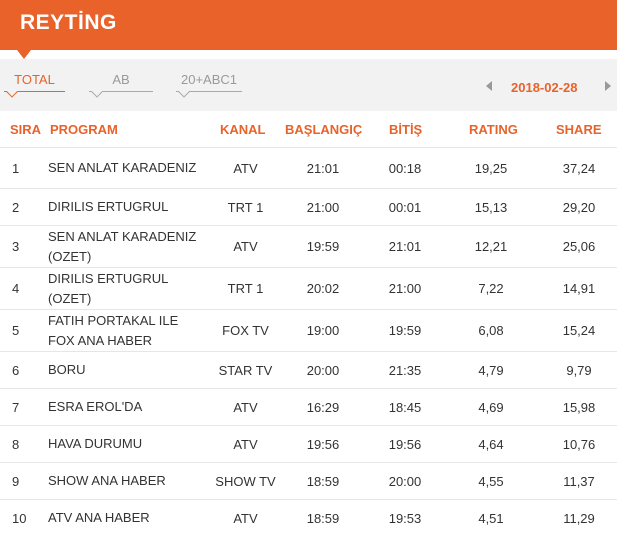 The image size is (617, 536). I want to click on row-start-time: 20:00, so click(323, 370).